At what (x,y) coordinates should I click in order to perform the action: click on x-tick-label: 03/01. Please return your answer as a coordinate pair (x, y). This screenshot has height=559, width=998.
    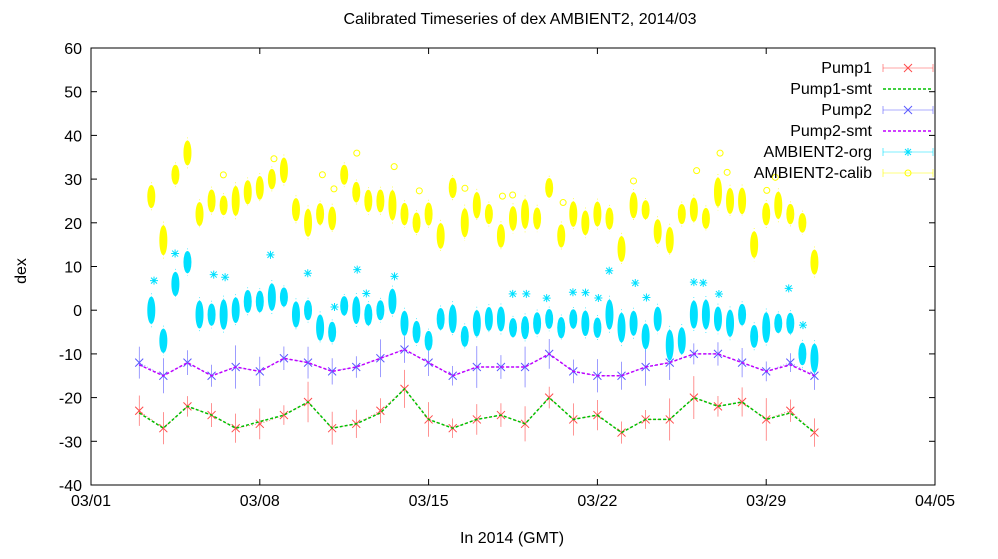
    Looking at the image, I should click on (91, 501).